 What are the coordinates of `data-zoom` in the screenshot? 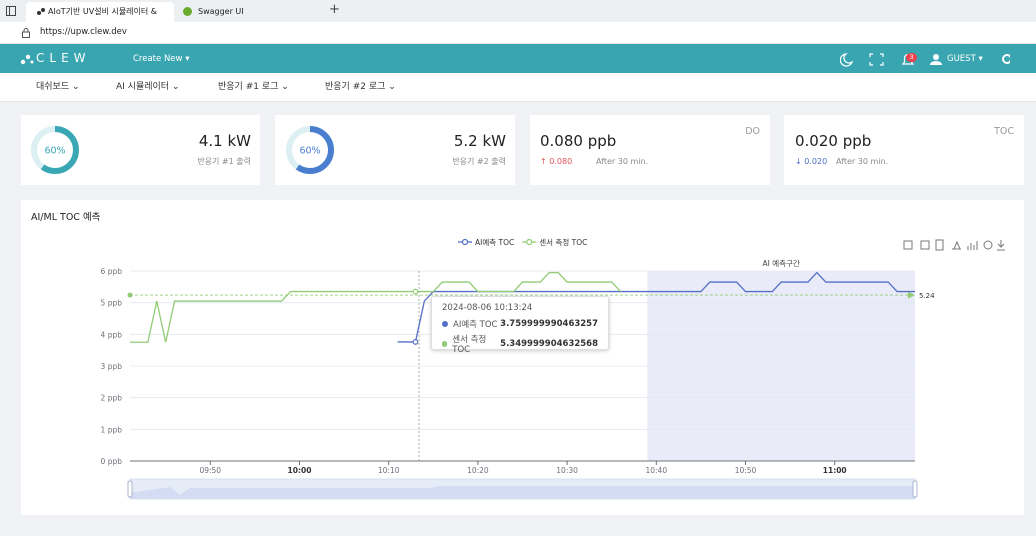 It's located at (522, 489).